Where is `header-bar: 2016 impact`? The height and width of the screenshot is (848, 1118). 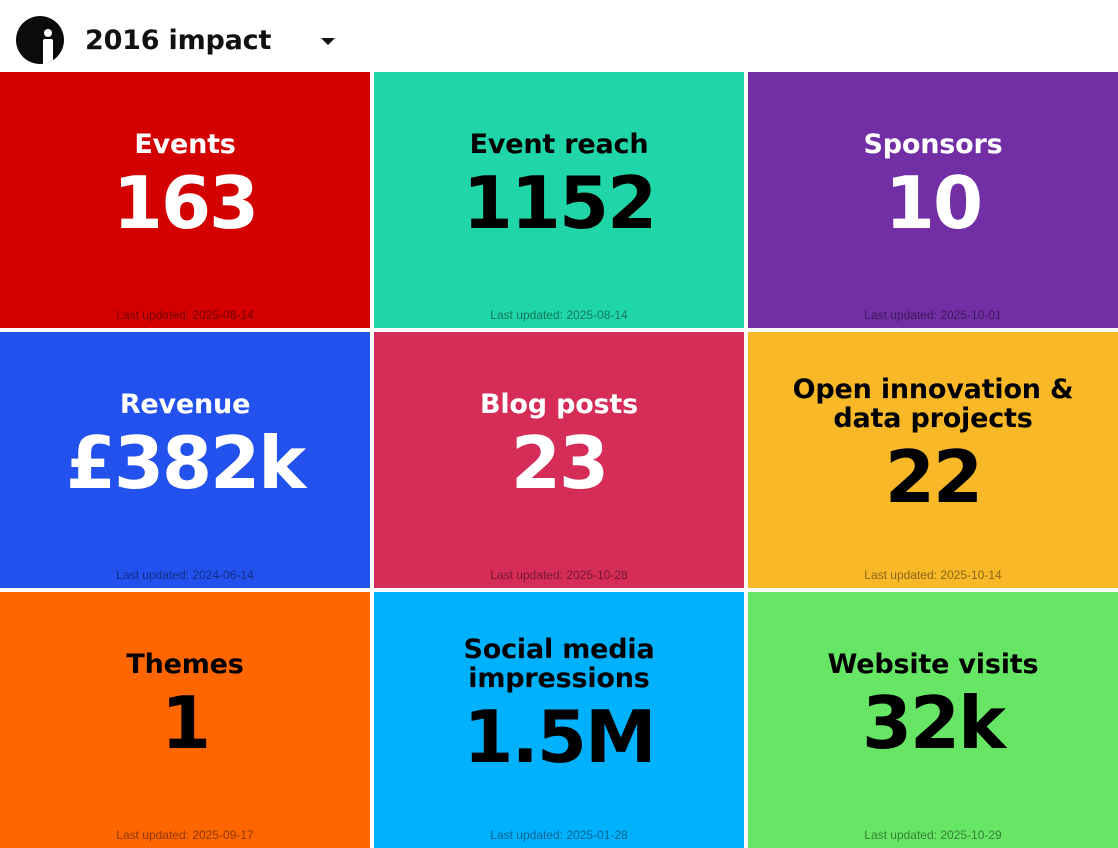 header-bar: 2016 impact is located at coordinates (559, 36).